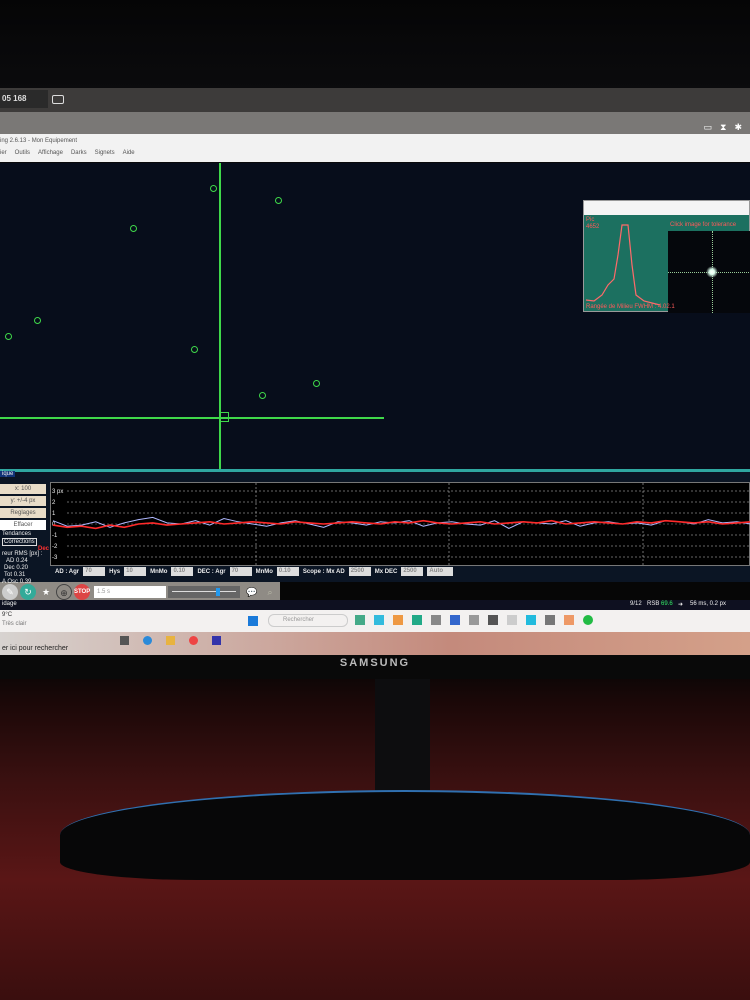 The height and width of the screenshot is (1000, 750). I want to click on menu-darks: Darks, so click(78, 153).